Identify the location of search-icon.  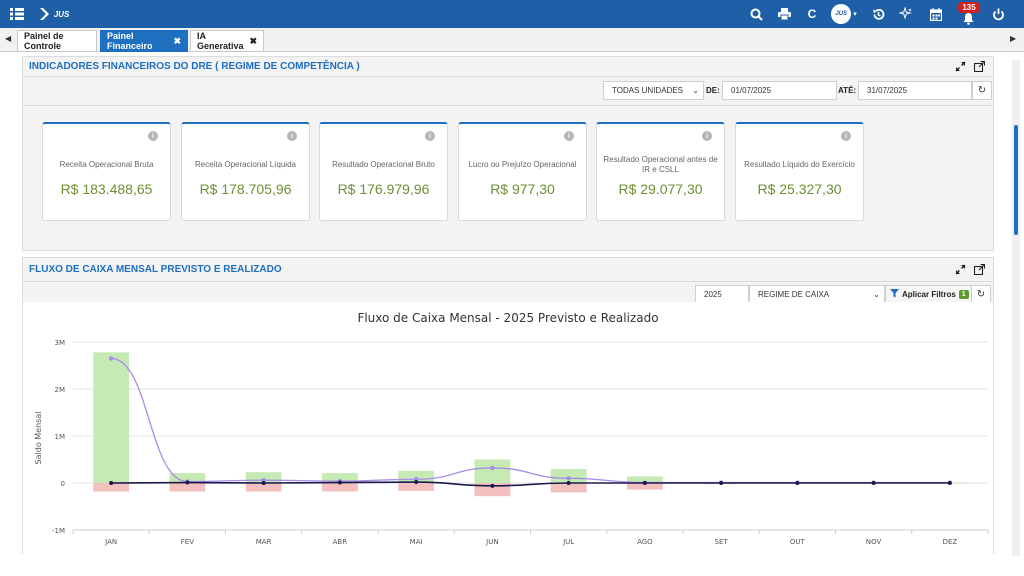
(756, 14).